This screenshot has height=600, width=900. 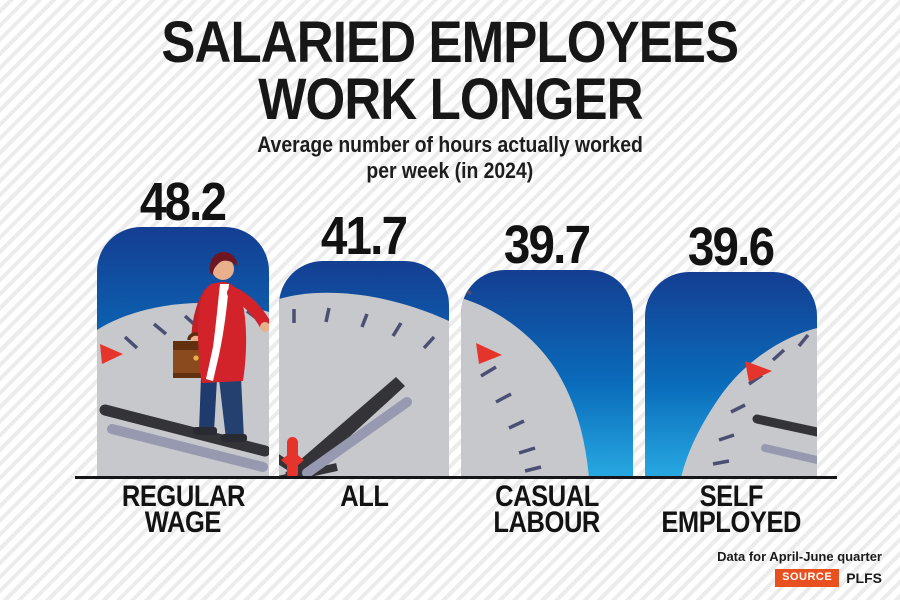 What do you see at coordinates (292, 460) in the screenshot?
I see `clock-pin-icon` at bounding box center [292, 460].